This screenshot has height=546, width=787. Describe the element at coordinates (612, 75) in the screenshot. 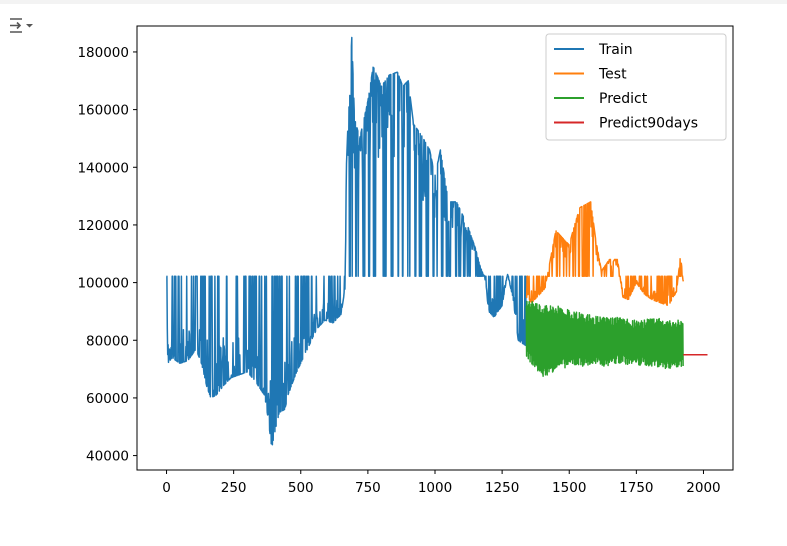

I see `legend-label-test: Test` at that location.